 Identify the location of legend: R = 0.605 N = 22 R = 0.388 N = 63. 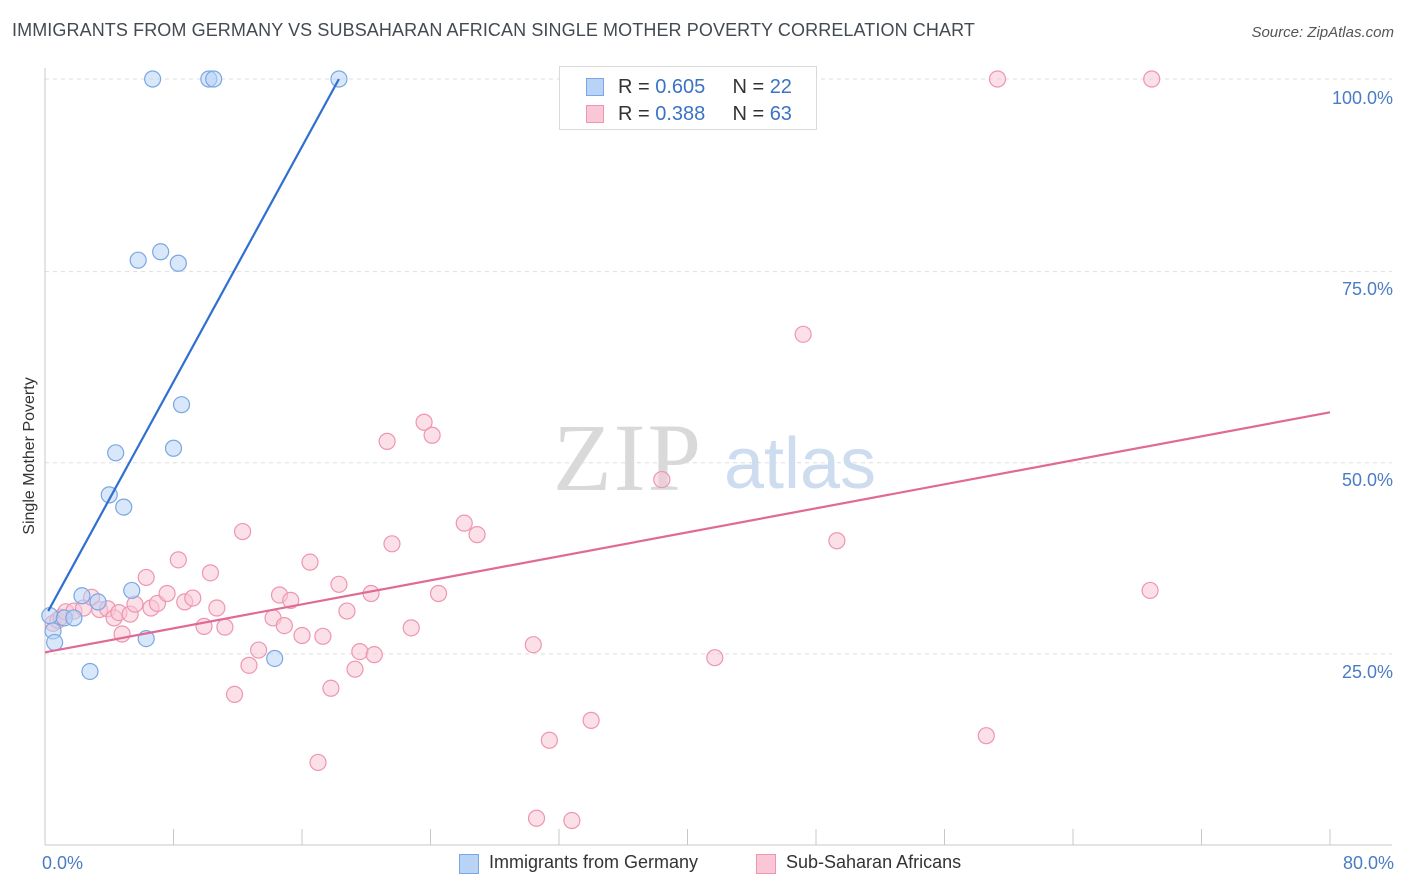
(688, 98).